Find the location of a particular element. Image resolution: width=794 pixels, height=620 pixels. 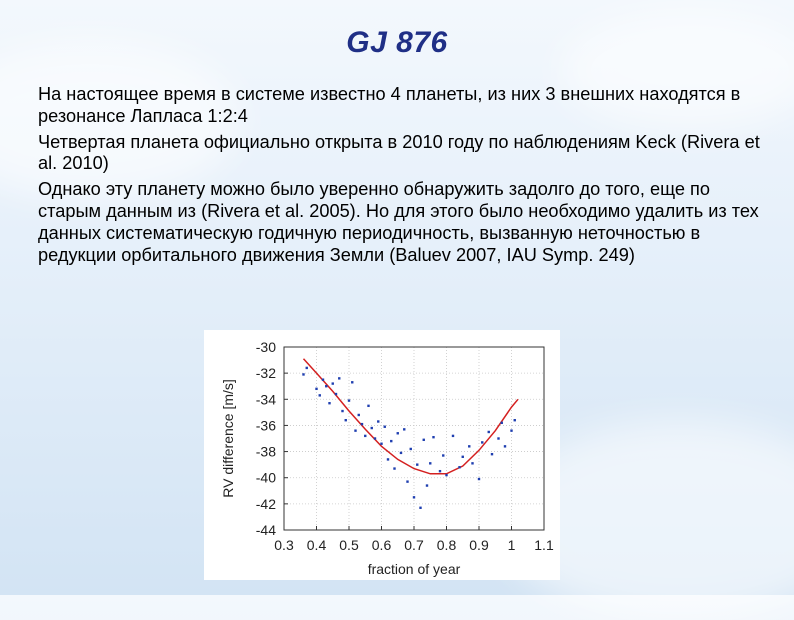

x-axis-label: fraction of year is located at coordinates (414, 569).